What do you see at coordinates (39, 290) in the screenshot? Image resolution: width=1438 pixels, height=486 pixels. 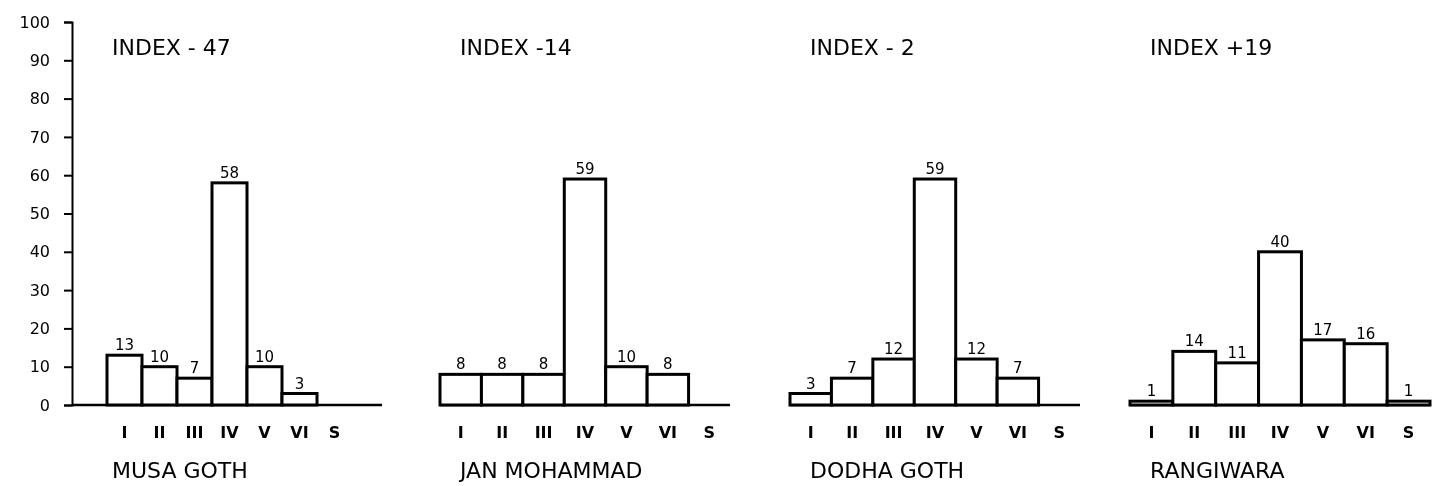 I see `y-tick-label: 30` at bounding box center [39, 290].